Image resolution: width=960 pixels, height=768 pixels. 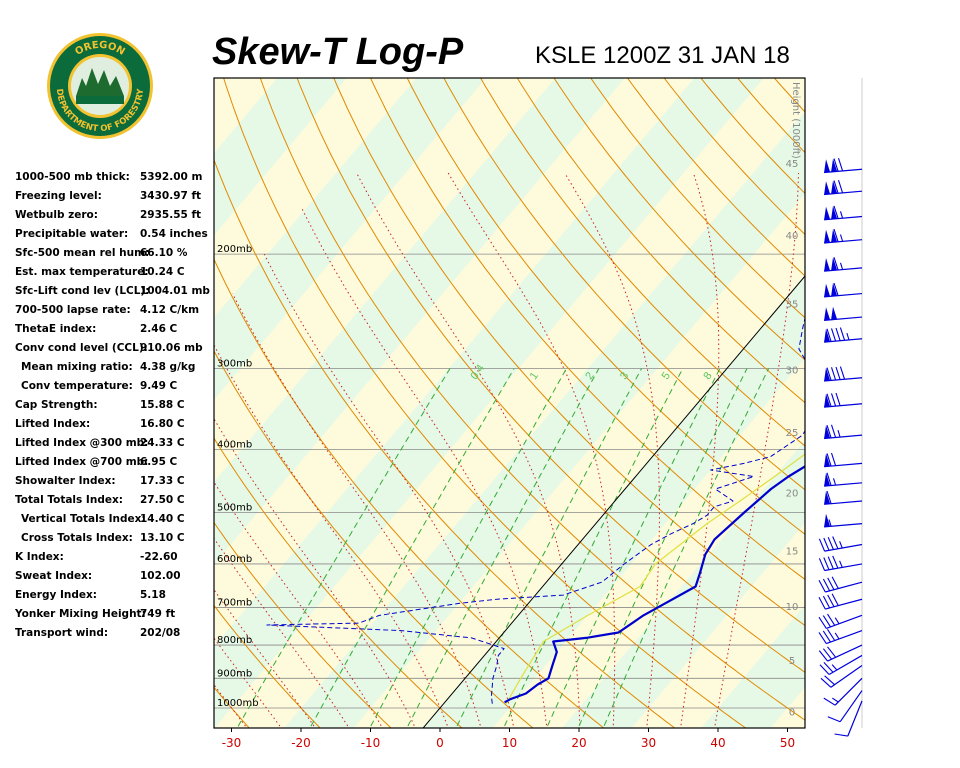 I want to click on index-row: Sfc-Lift cond lev (LCL): 1004.01 mb, so click(x=115, y=291).